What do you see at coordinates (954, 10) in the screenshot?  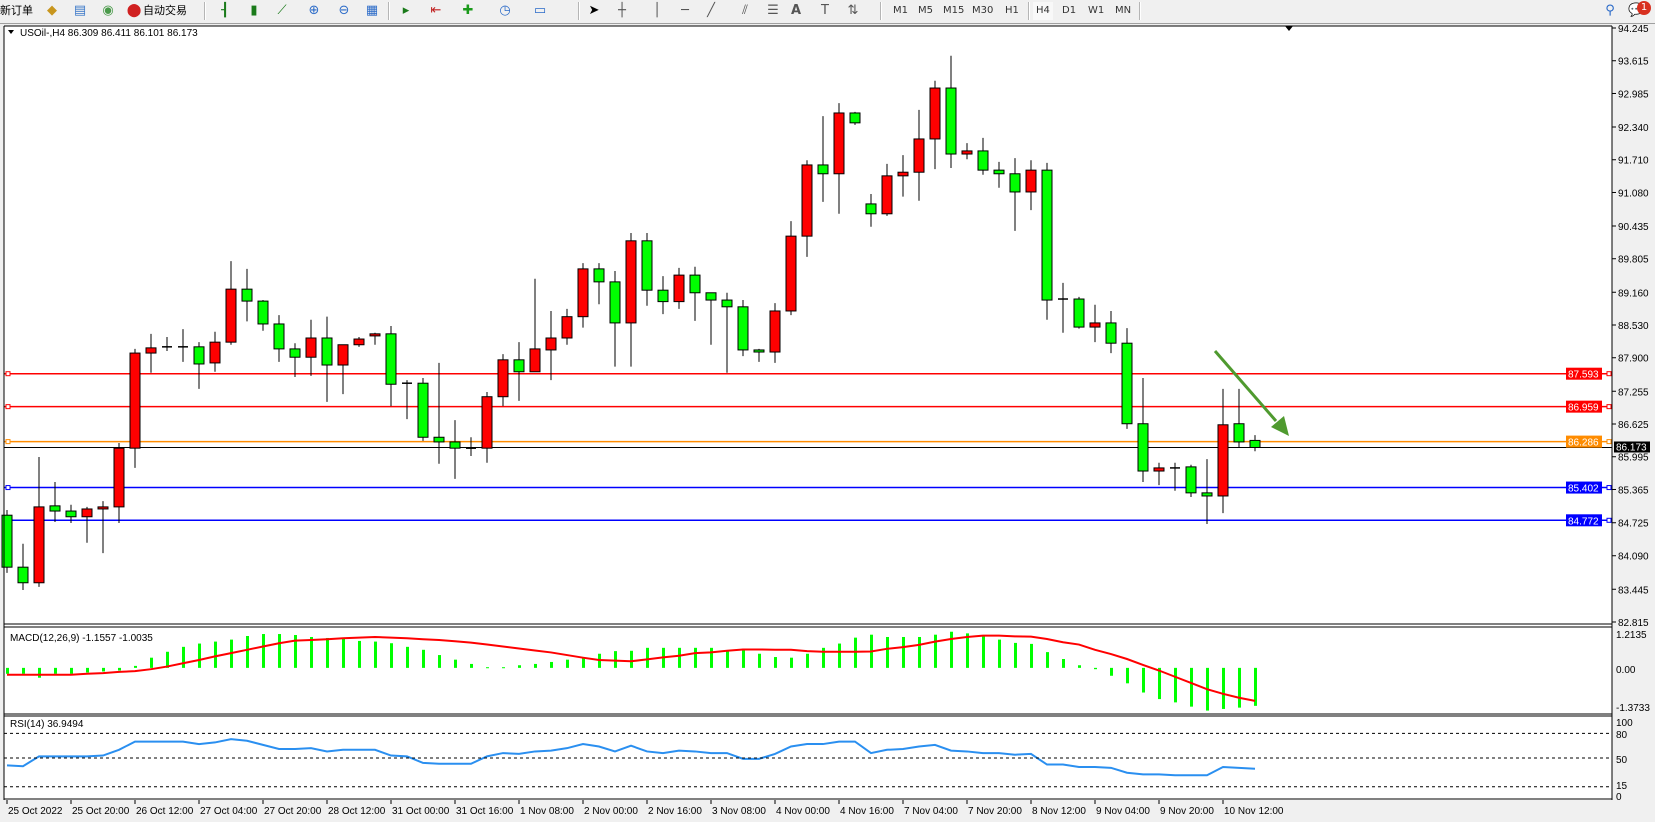 I see `timeframe-m15: M15` at bounding box center [954, 10].